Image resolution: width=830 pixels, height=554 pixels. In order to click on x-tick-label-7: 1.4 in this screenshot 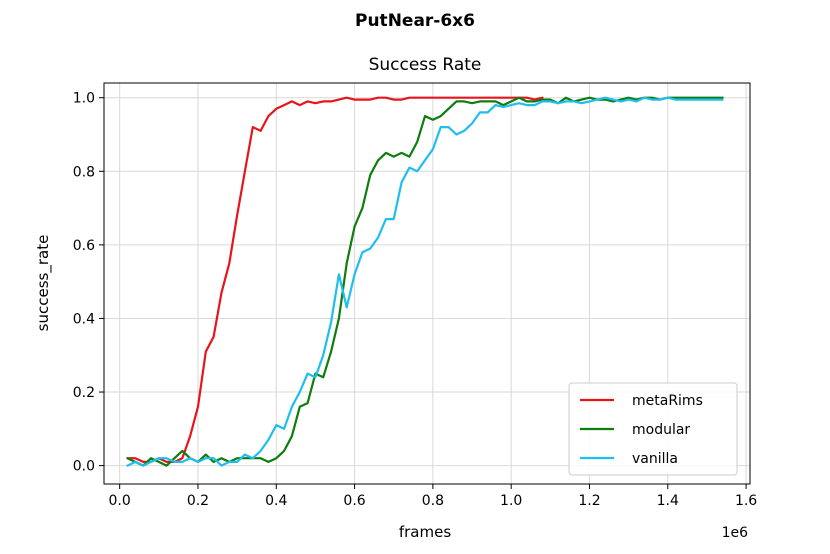, I will do `click(668, 501)`.